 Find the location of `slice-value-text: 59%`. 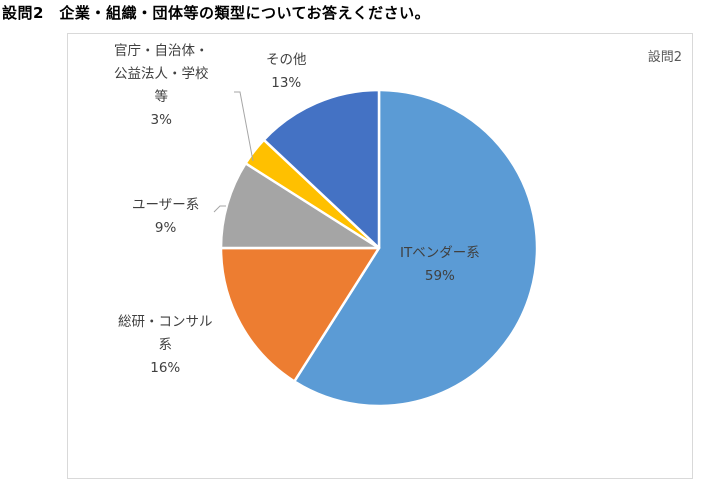

slice-value-text: 59% is located at coordinates (439, 276).